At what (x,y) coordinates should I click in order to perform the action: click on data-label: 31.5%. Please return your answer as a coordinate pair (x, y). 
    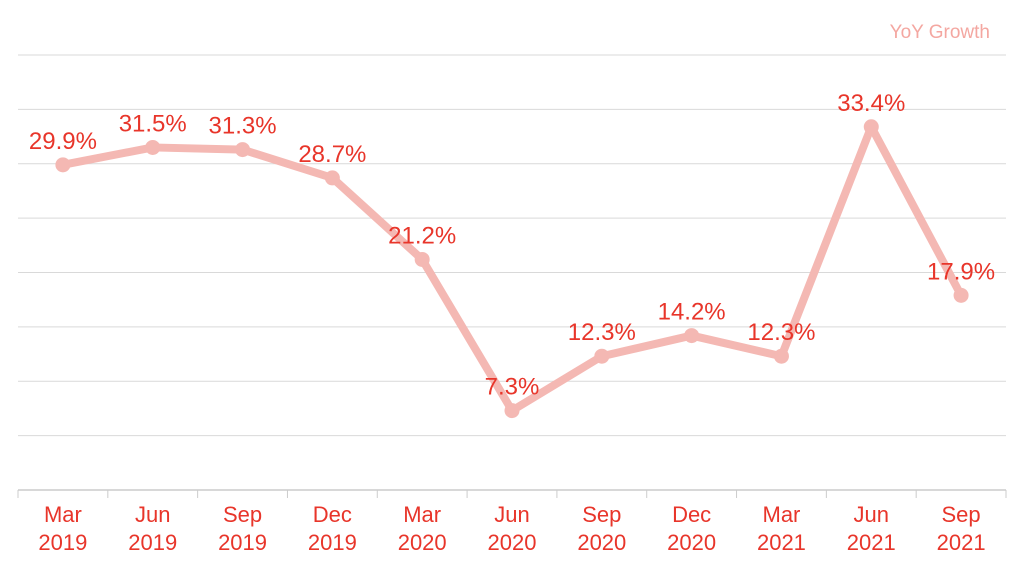
    Looking at the image, I should click on (153, 123).